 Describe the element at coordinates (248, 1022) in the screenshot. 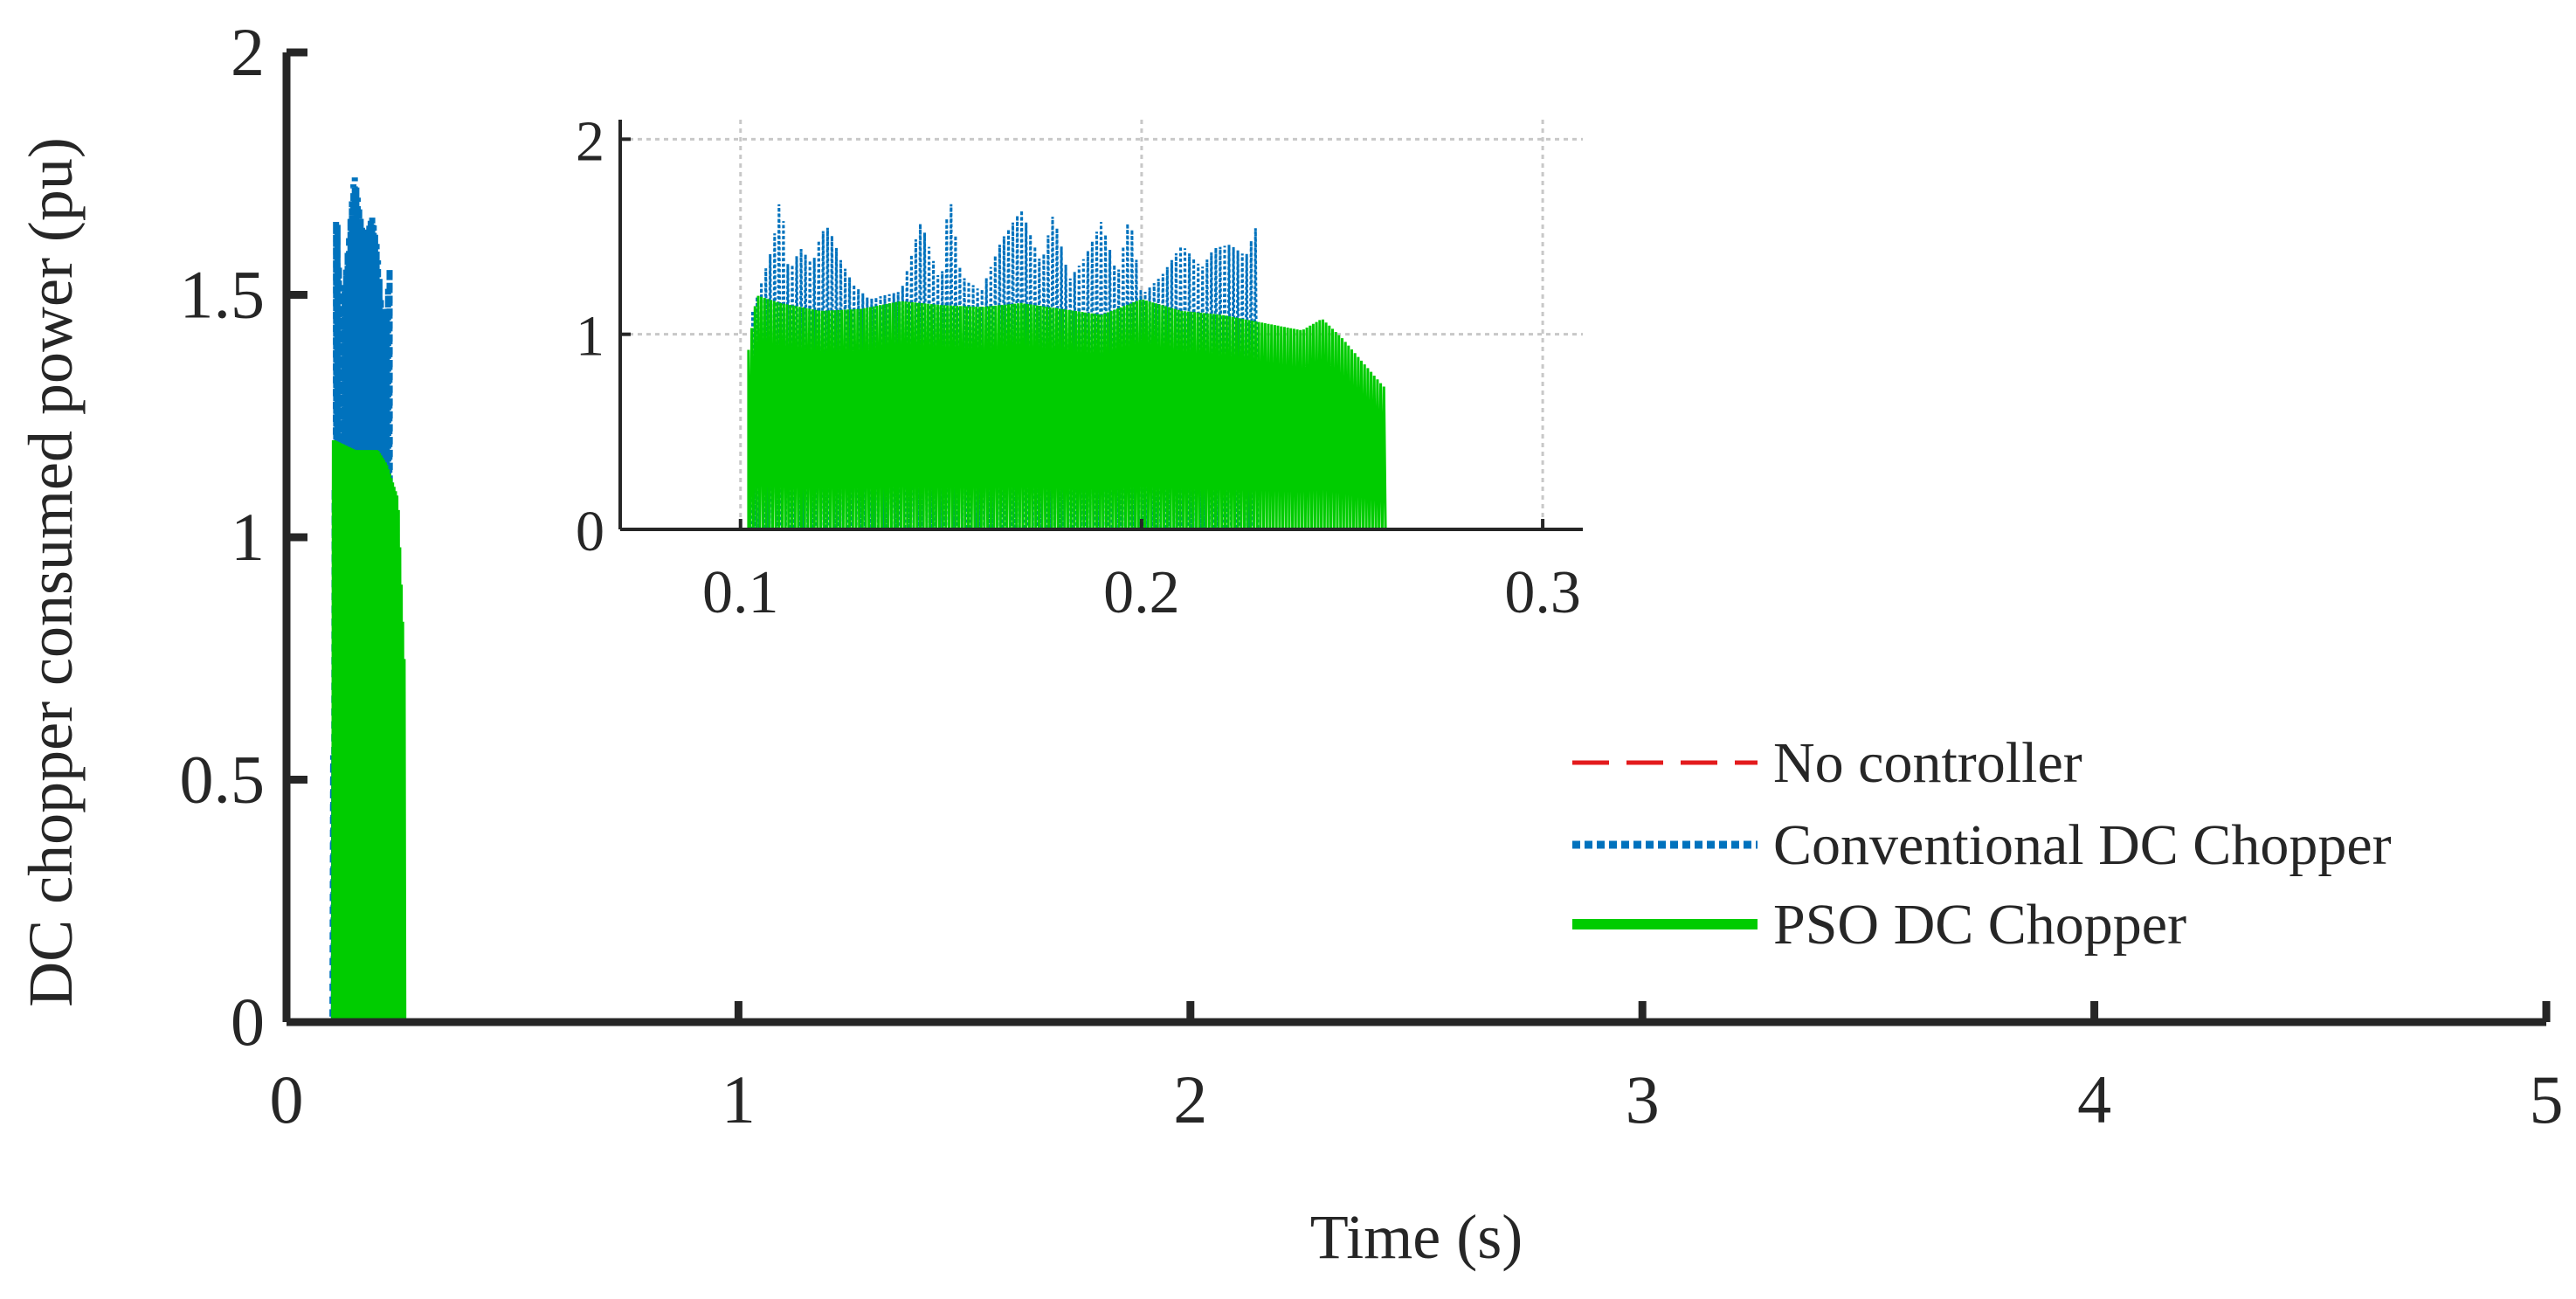

I see `main-y-tick-label: 0` at that location.